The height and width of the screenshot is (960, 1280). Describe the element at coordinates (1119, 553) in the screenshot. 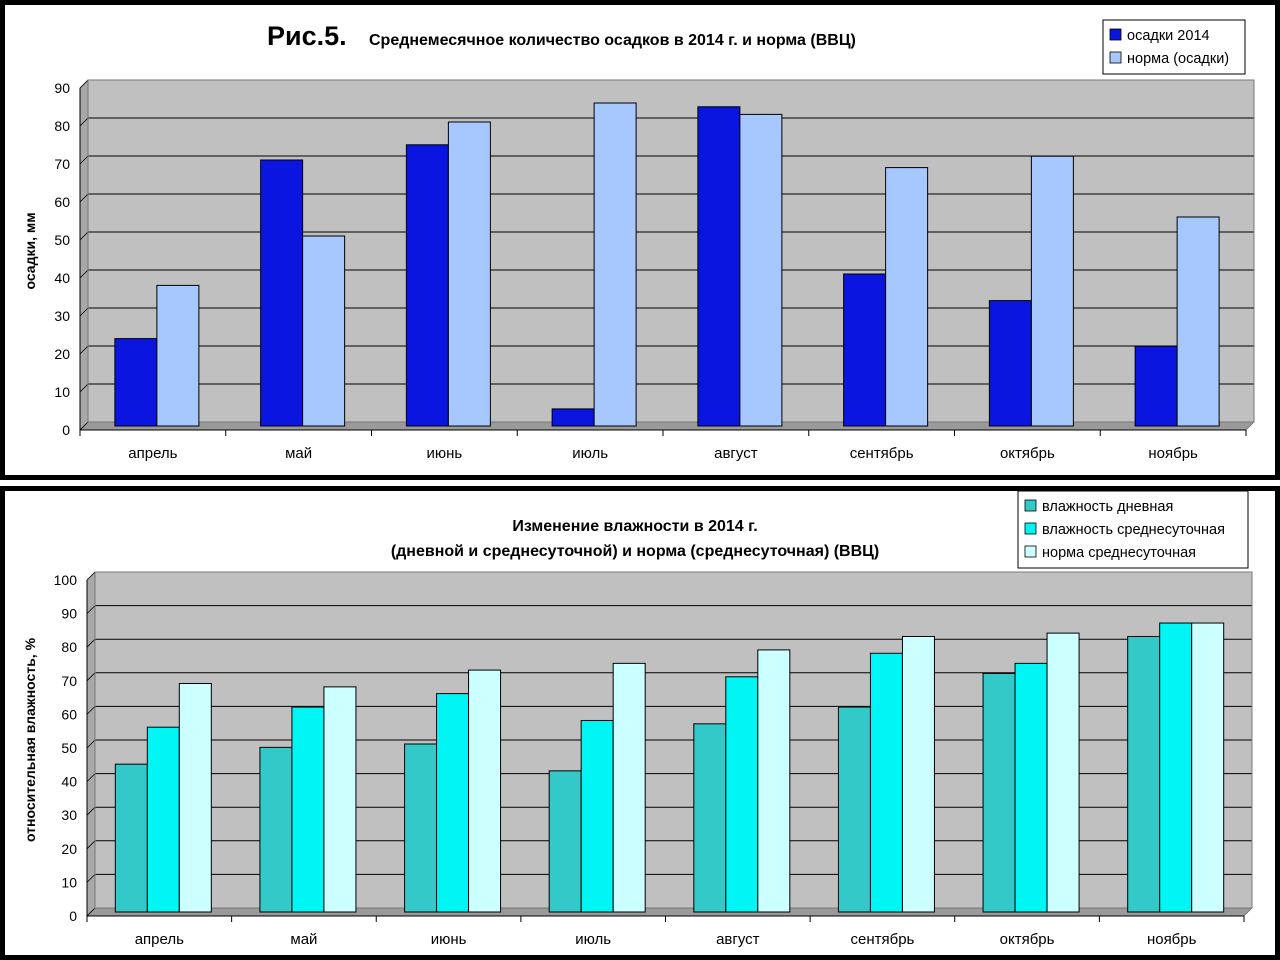

I see `legend-label: норма среднесуточная` at that location.